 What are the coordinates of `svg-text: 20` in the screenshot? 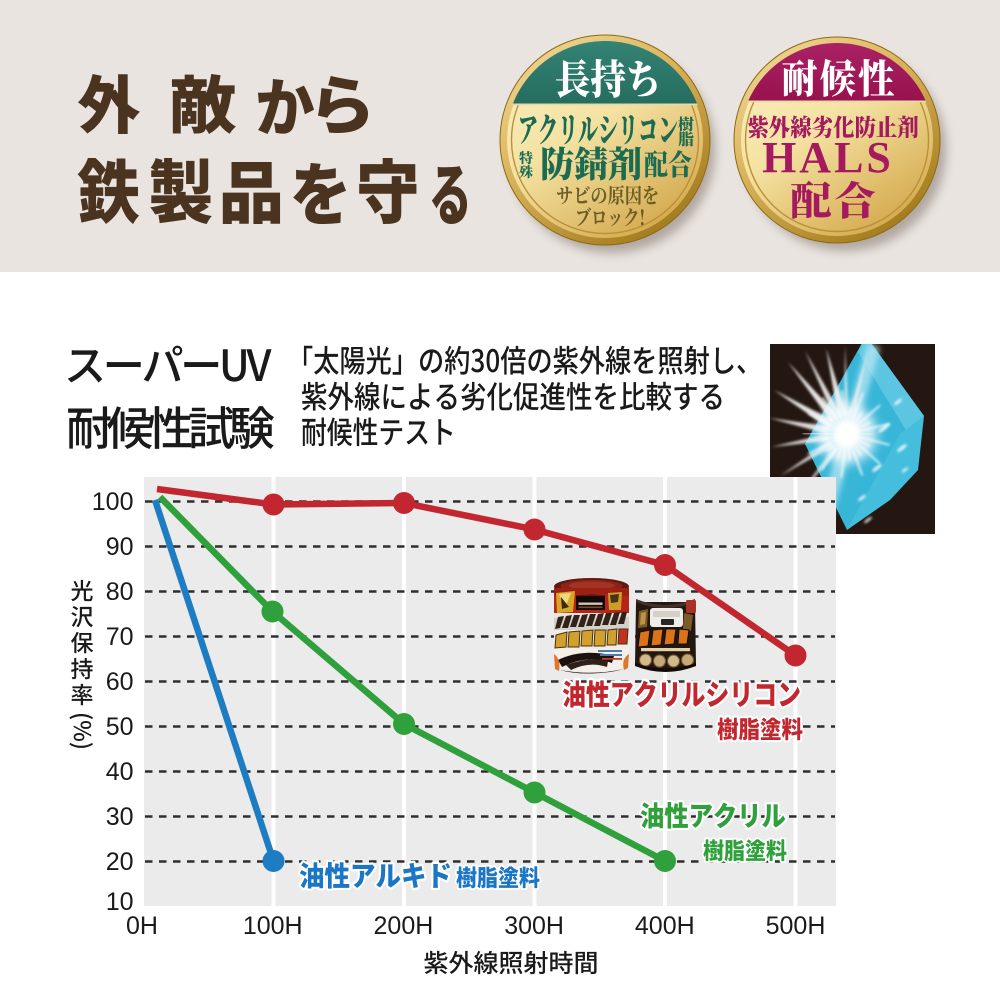 It's located at (120, 862).